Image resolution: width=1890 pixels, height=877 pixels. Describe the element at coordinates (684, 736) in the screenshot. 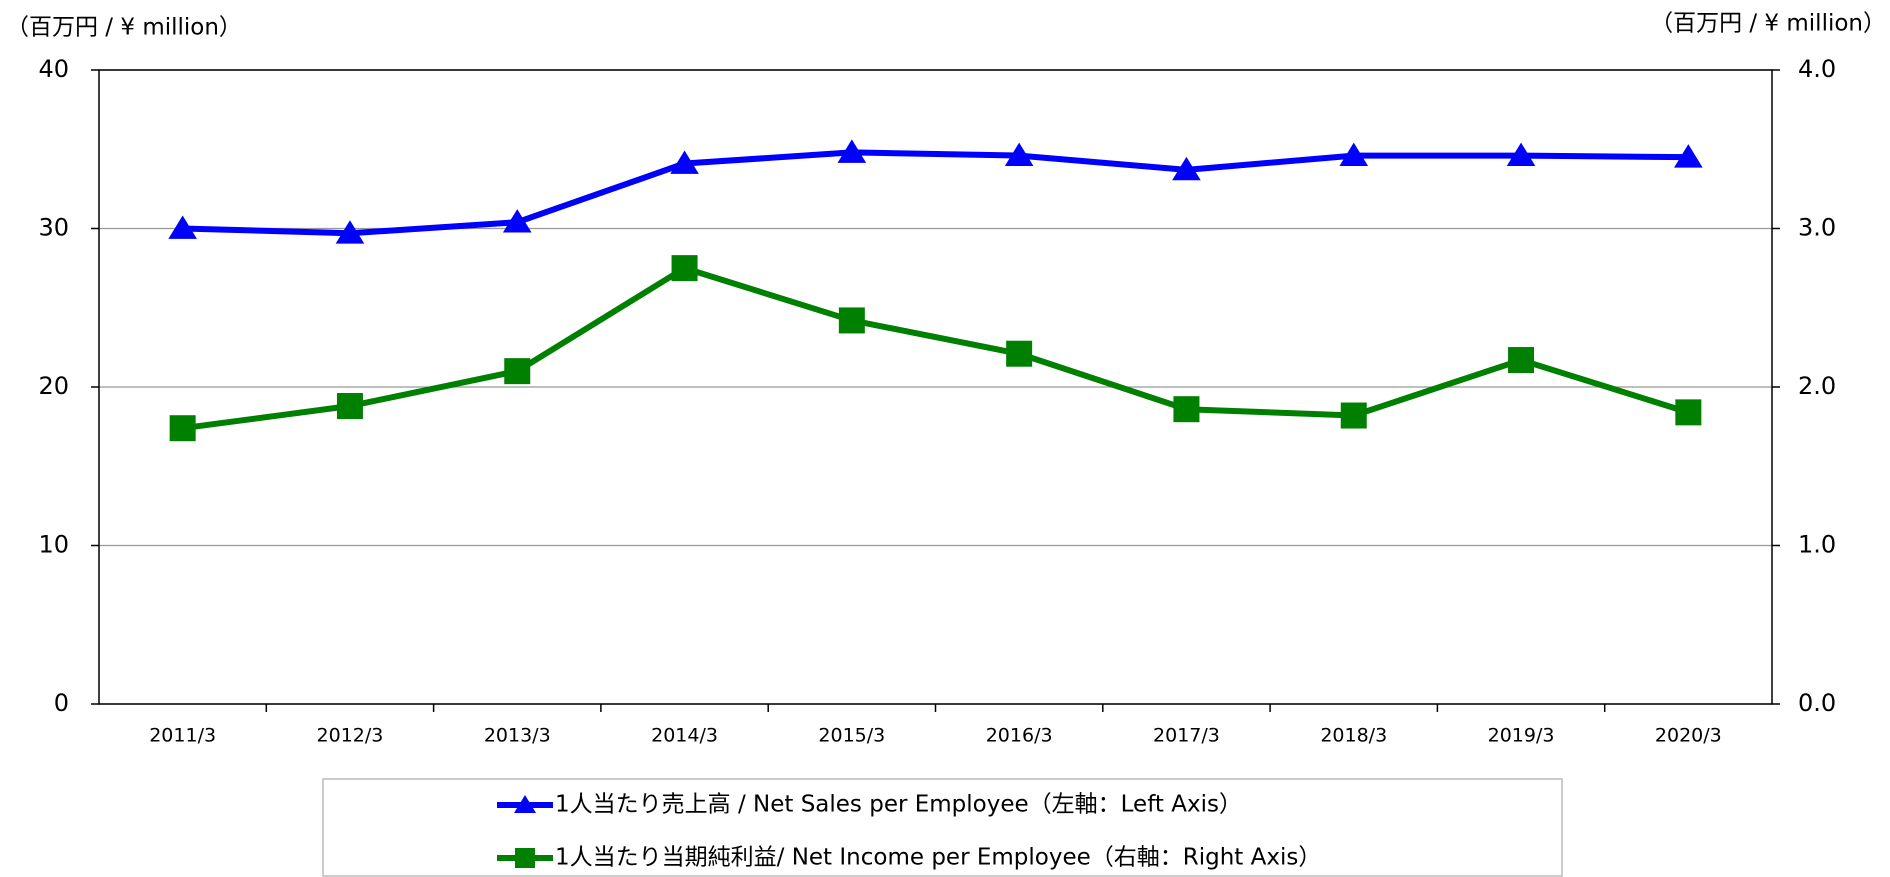

I see `x-tick-label: 2014/3` at that location.